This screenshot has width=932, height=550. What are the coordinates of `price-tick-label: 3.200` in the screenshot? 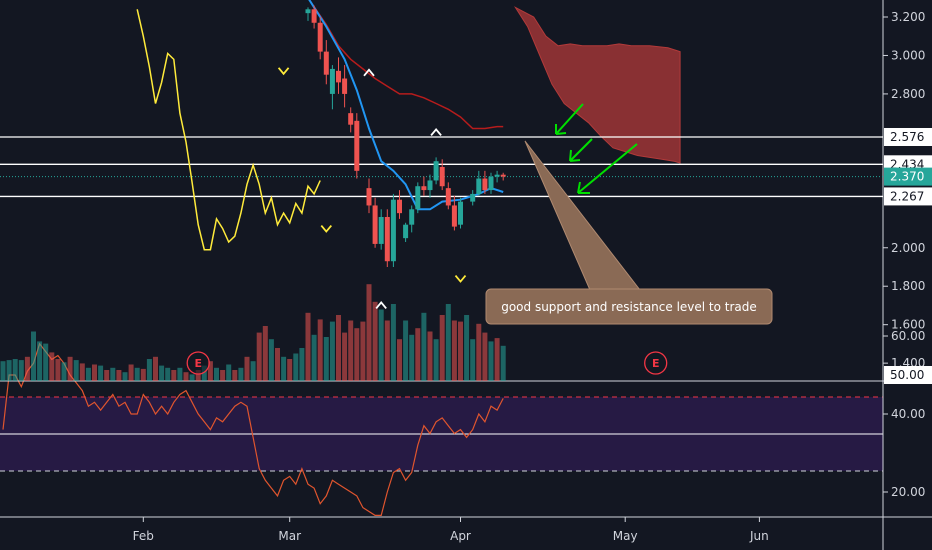 It's located at (908, 17).